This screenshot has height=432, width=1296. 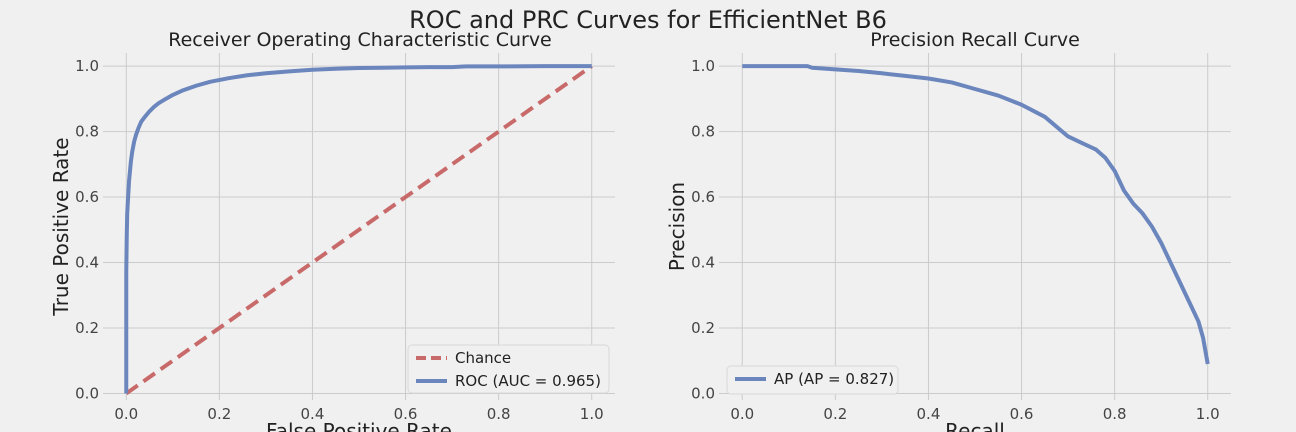 I want to click on y-axis-label: Precision, so click(x=677, y=226).